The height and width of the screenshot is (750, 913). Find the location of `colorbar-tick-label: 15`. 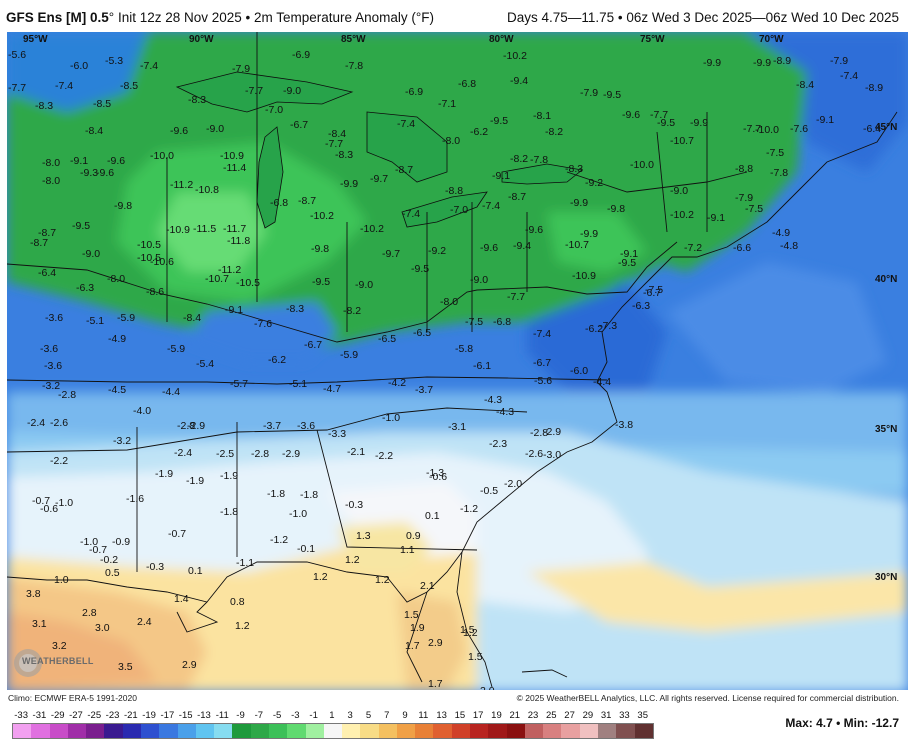

colorbar-tick-label: 15 is located at coordinates (460, 715).